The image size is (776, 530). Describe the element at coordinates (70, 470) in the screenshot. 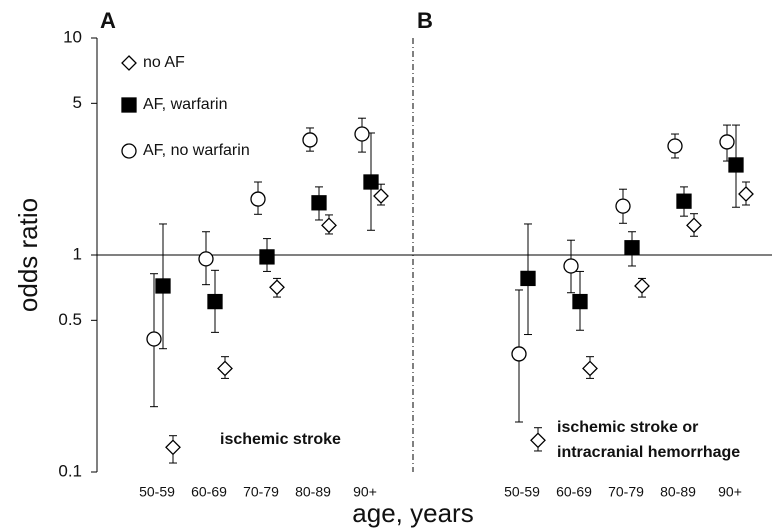

I see `y-tick-label: 0.1` at that location.